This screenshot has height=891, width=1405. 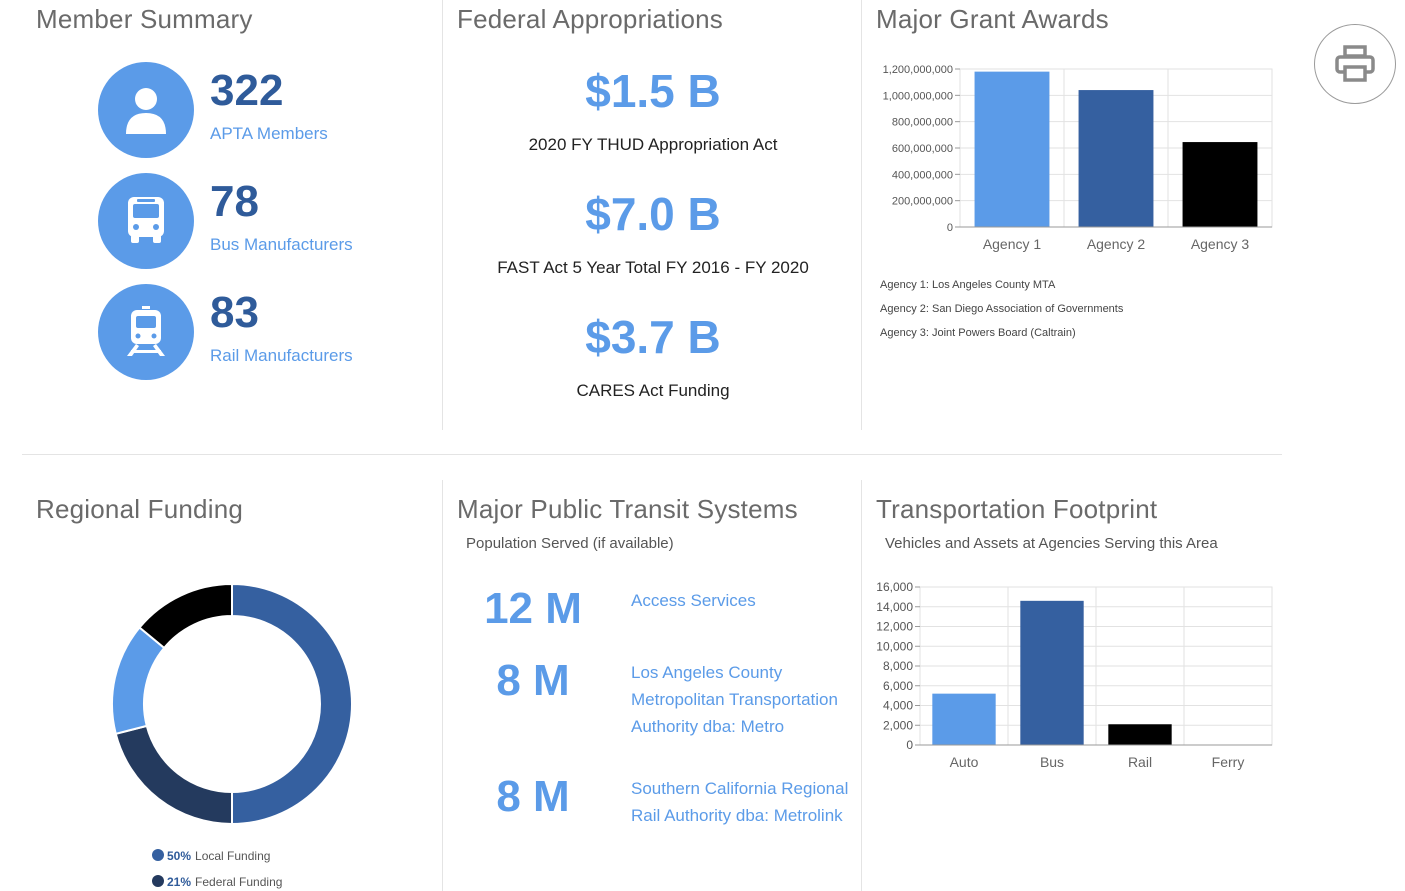 What do you see at coordinates (898, 666) in the screenshot?
I see `y-tick-label: 8,000` at bounding box center [898, 666].